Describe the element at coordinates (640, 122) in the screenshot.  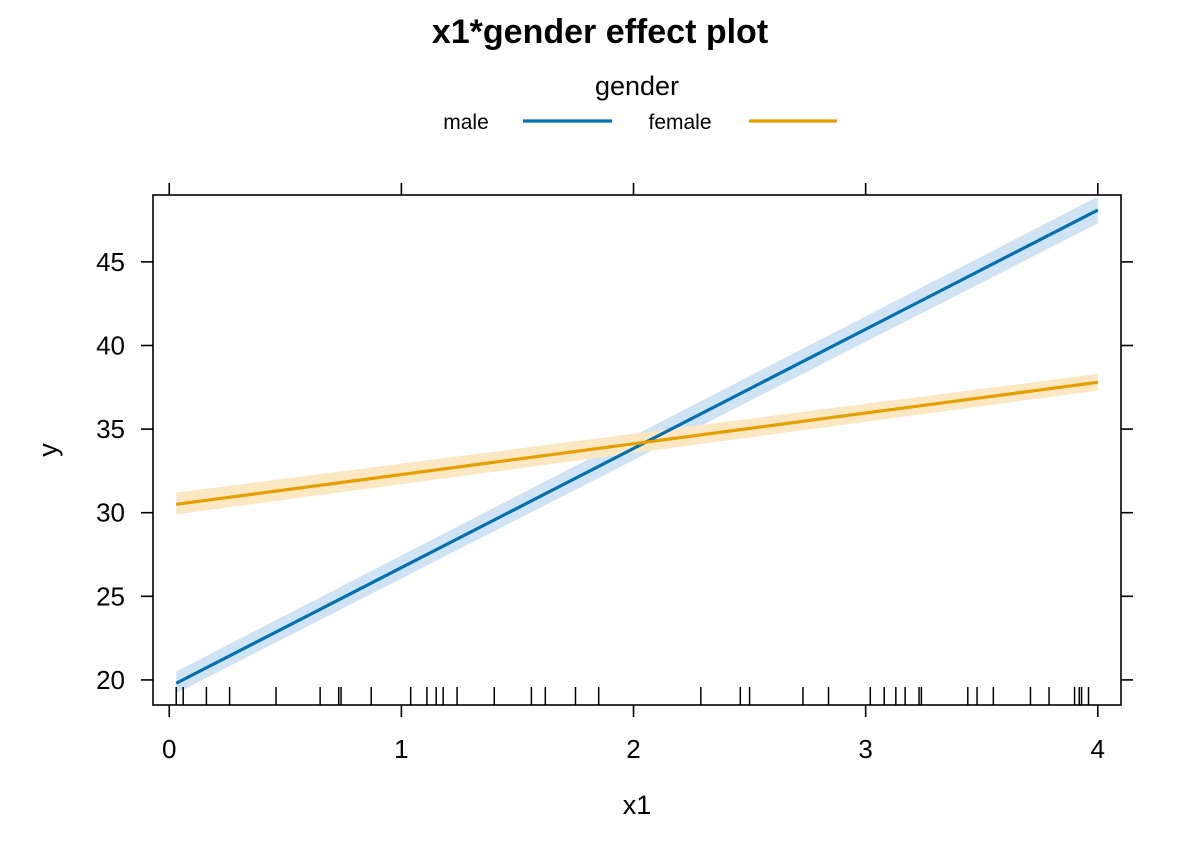
I see `legend: male female` at that location.